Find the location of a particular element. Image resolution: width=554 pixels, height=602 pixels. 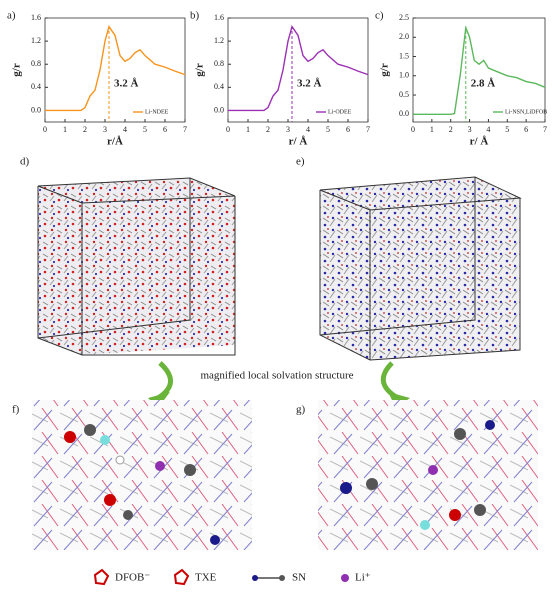

y-tick-label: 1.0 is located at coordinates (404, 75).